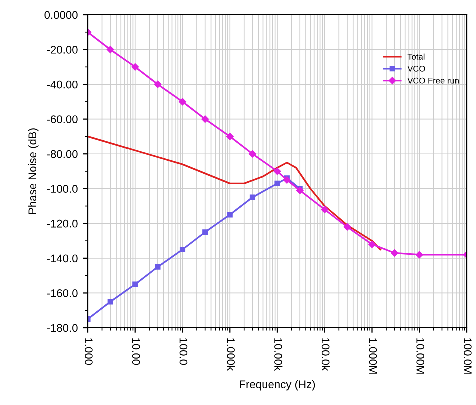  What do you see at coordinates (61, 15) in the screenshot?
I see `y-tick-label: 0.0000` at bounding box center [61, 15].